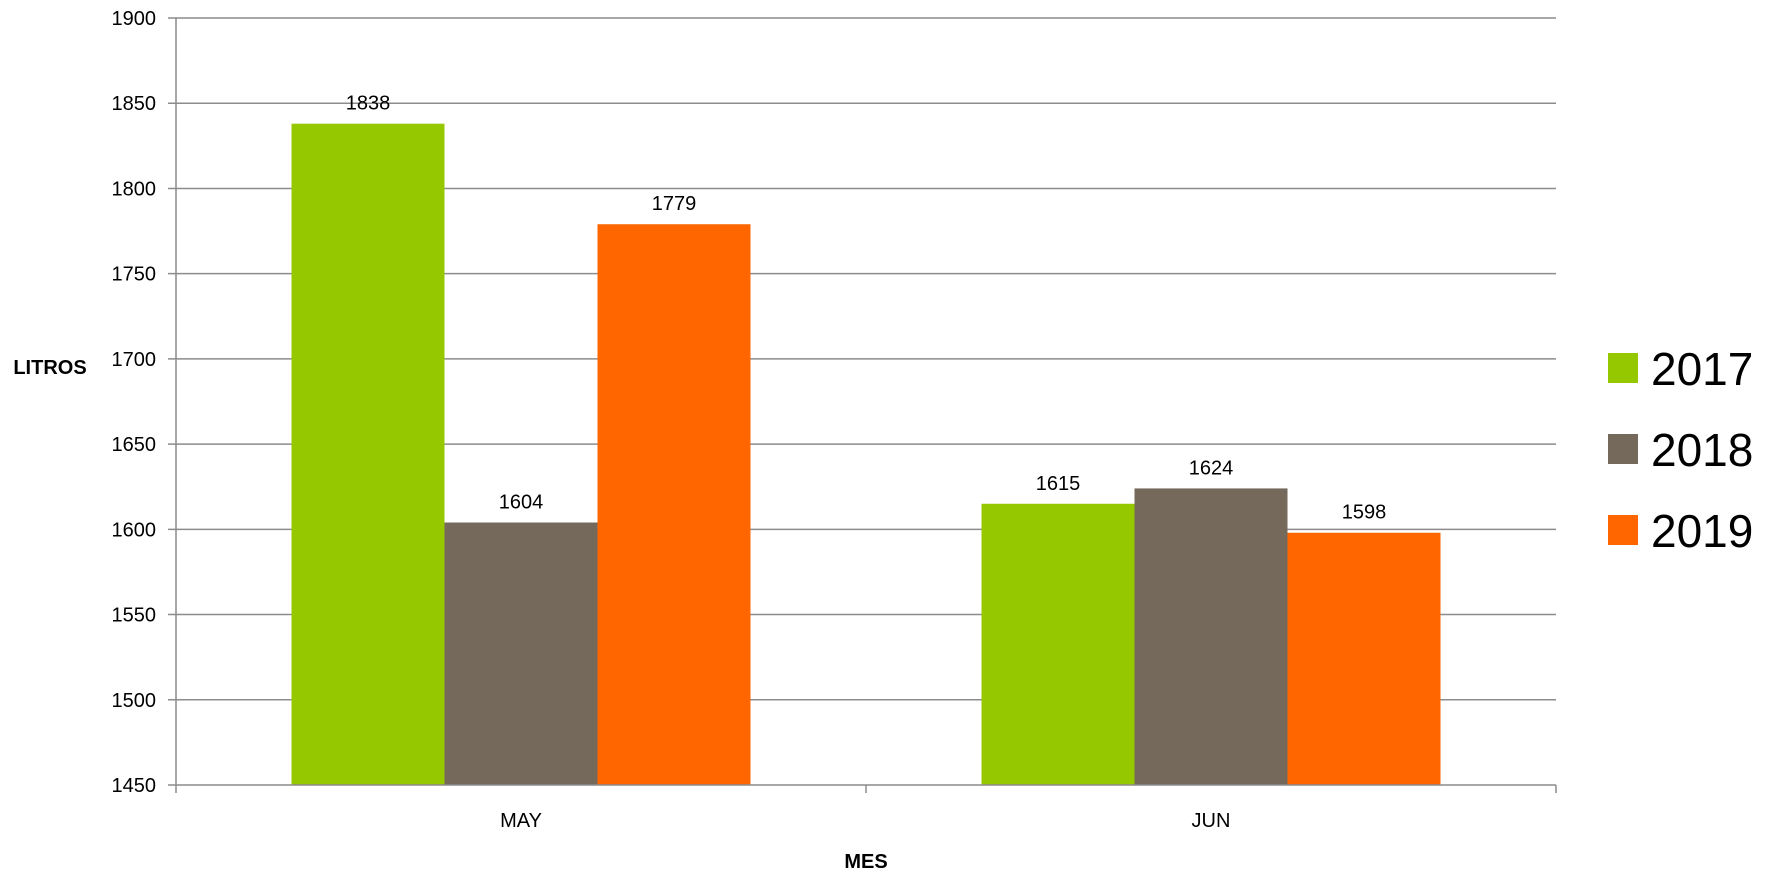 The height and width of the screenshot is (872, 1769). What do you see at coordinates (674, 504) in the screenshot?
I see `bar-2019-MAY` at bounding box center [674, 504].